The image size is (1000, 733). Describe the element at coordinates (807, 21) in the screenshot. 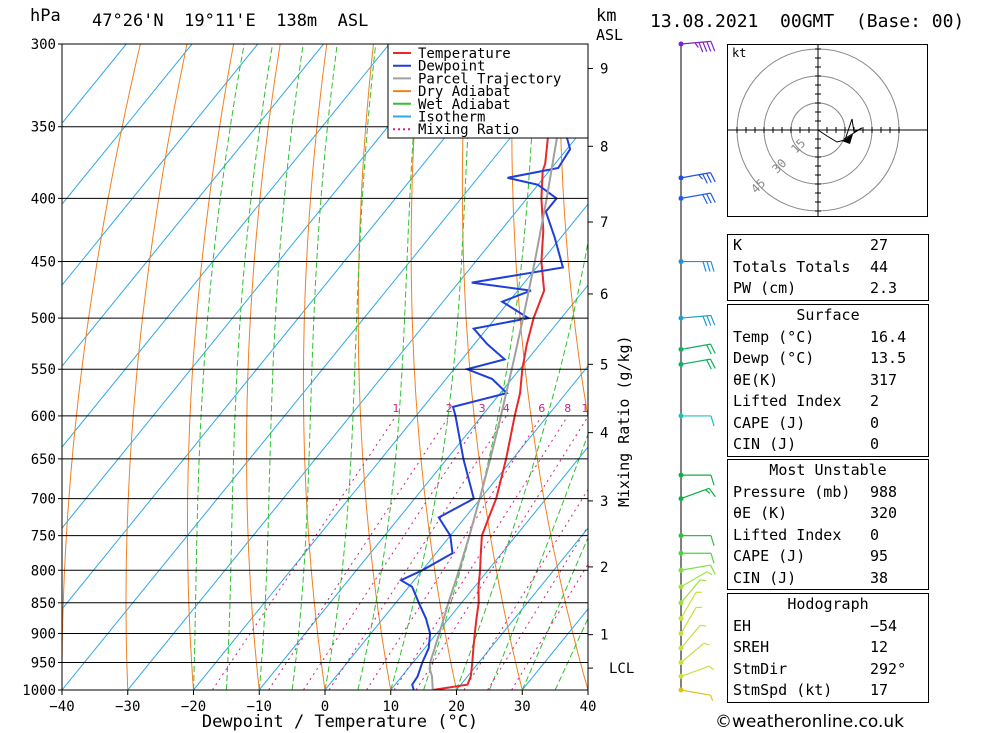

I see `datetime-header: 13.08.2021 00GMT (Base: 00)` at that location.